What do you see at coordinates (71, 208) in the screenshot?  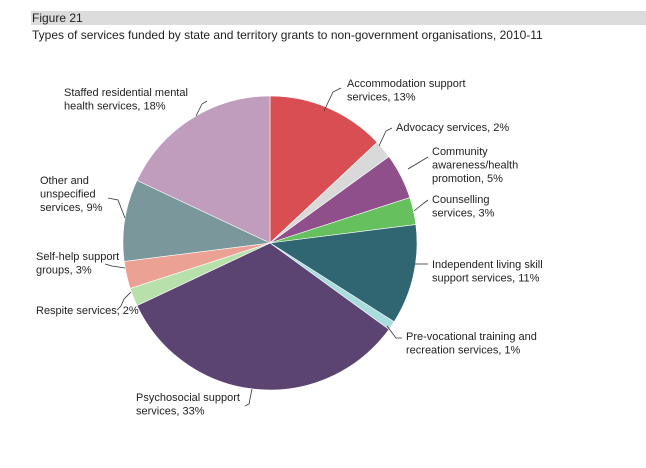 I see `slice-label-line: services, 9%` at bounding box center [71, 208].